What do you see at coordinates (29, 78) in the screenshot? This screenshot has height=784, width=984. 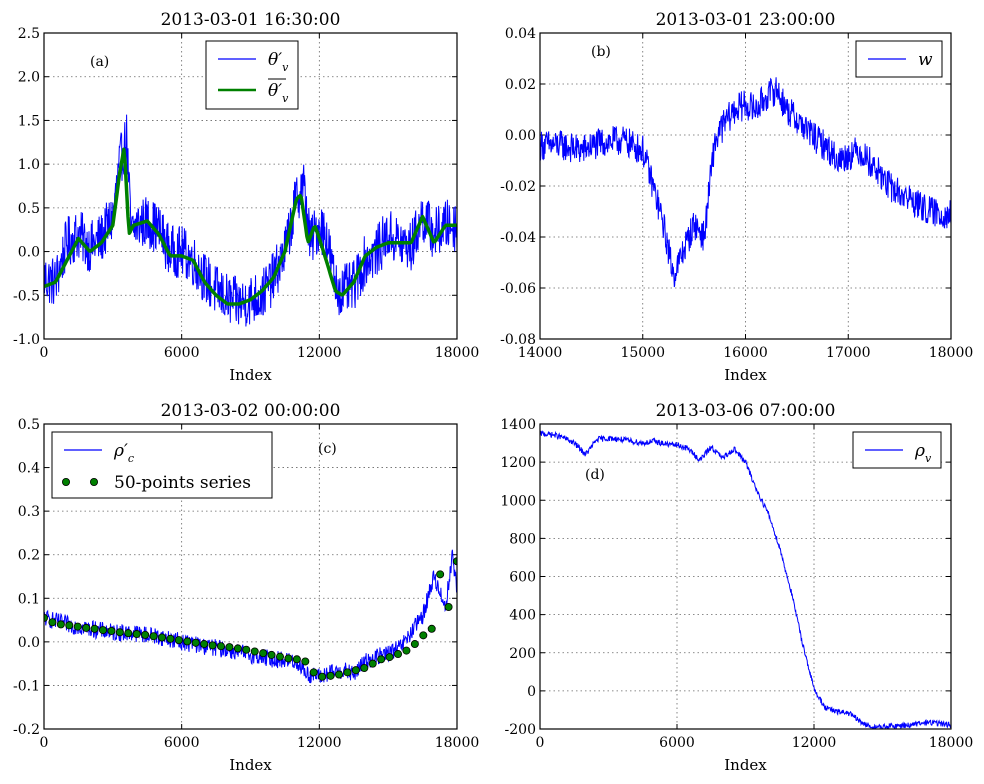 I see `y-tick-label: 2.0` at bounding box center [29, 78].